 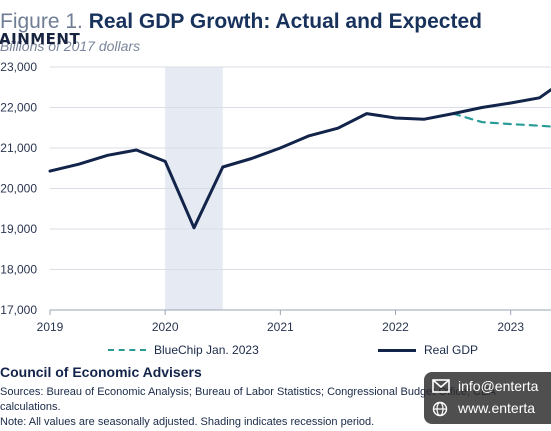 I want to click on legend-item-bluechip: BlueChip Jan. 2023, so click(x=183, y=350).